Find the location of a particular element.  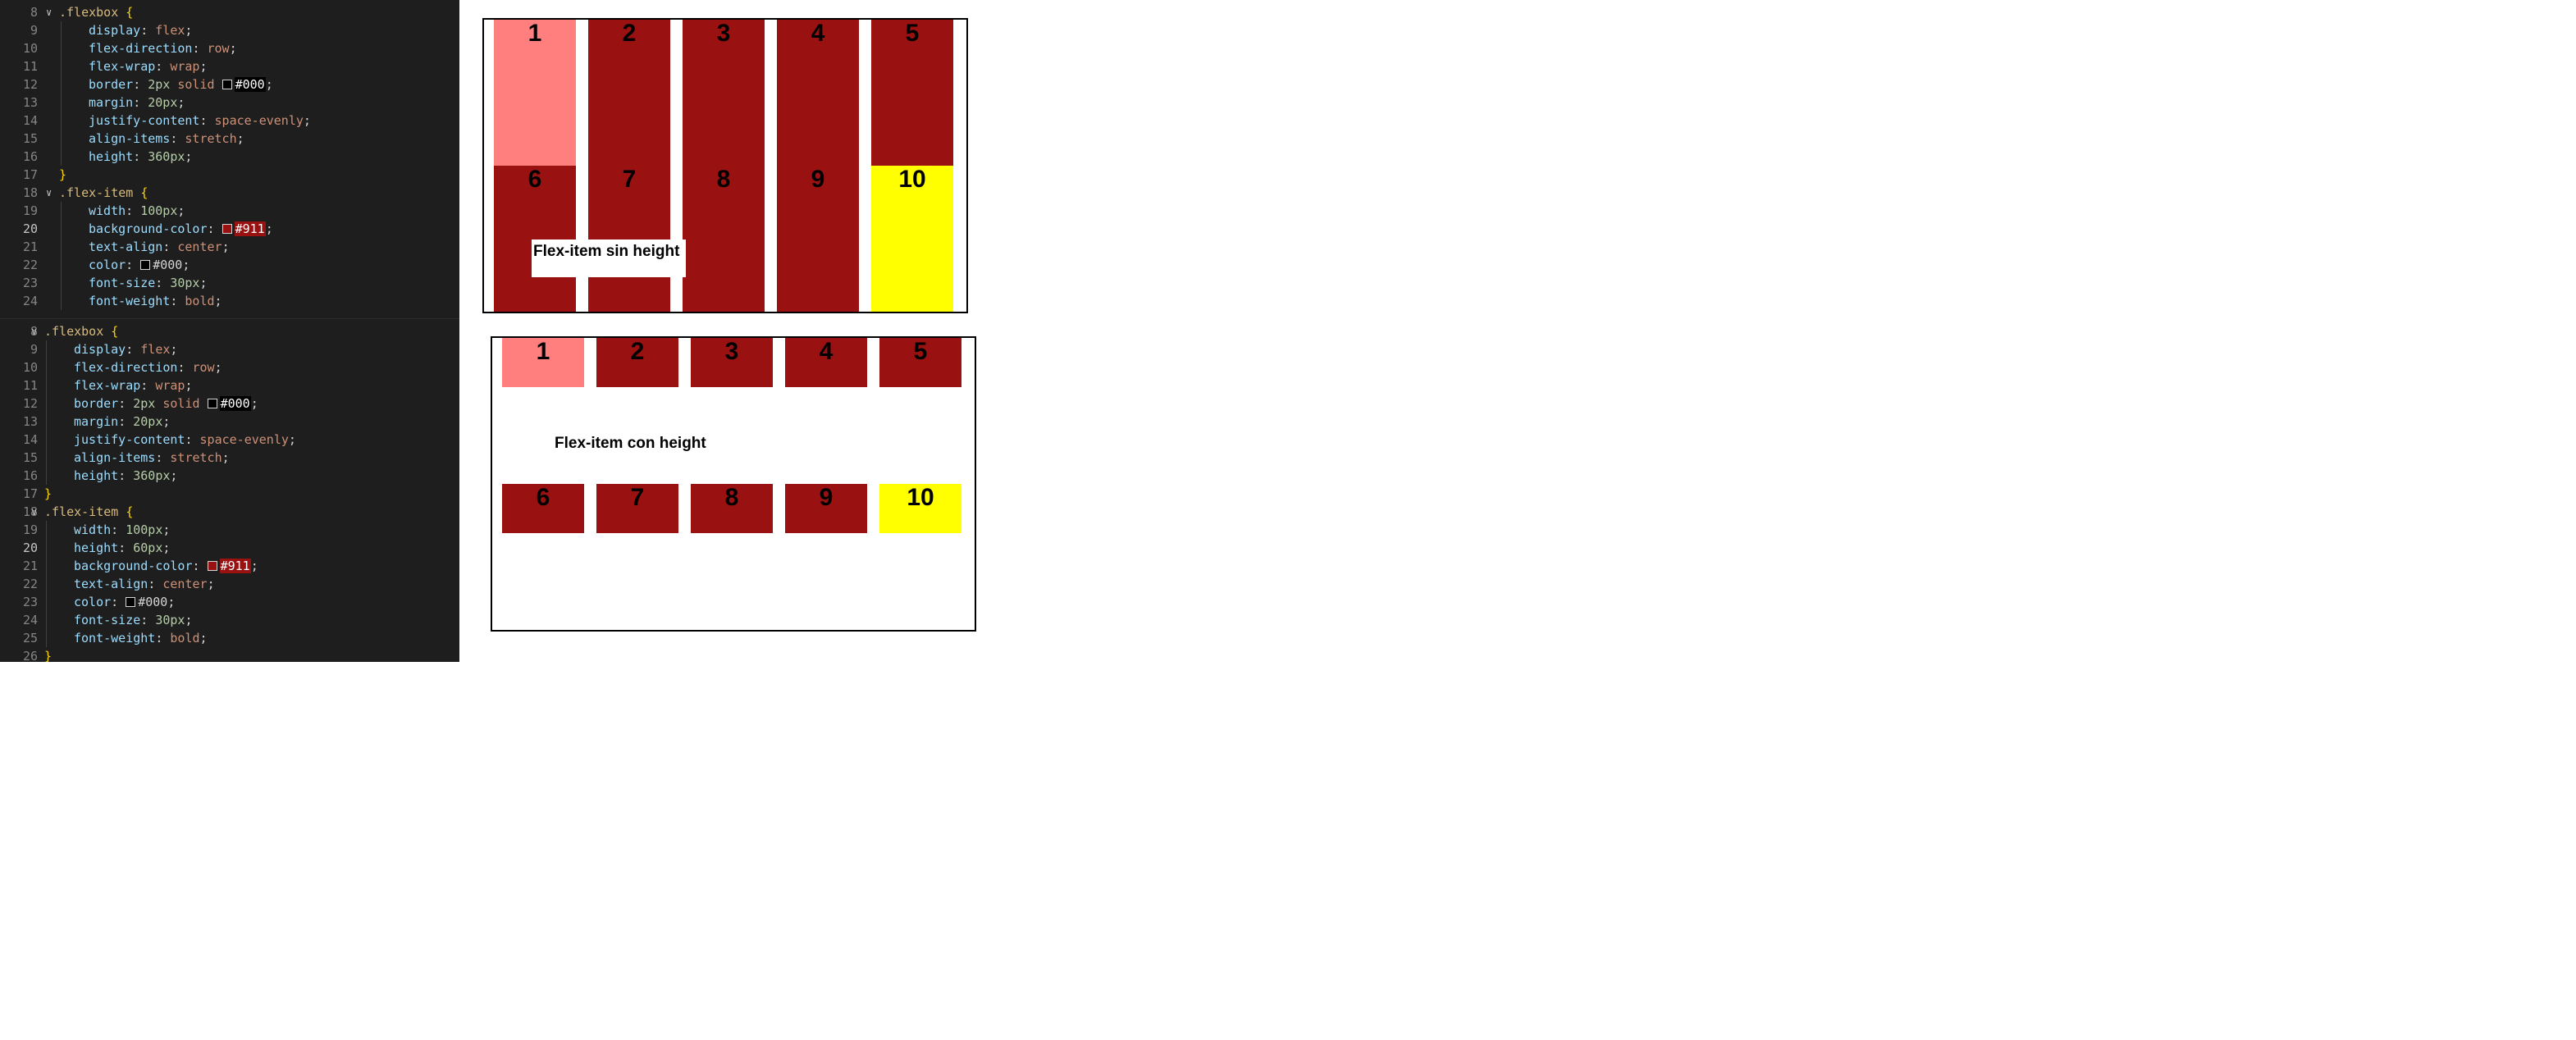

code-line: 23 color: #000; is located at coordinates (229, 602).